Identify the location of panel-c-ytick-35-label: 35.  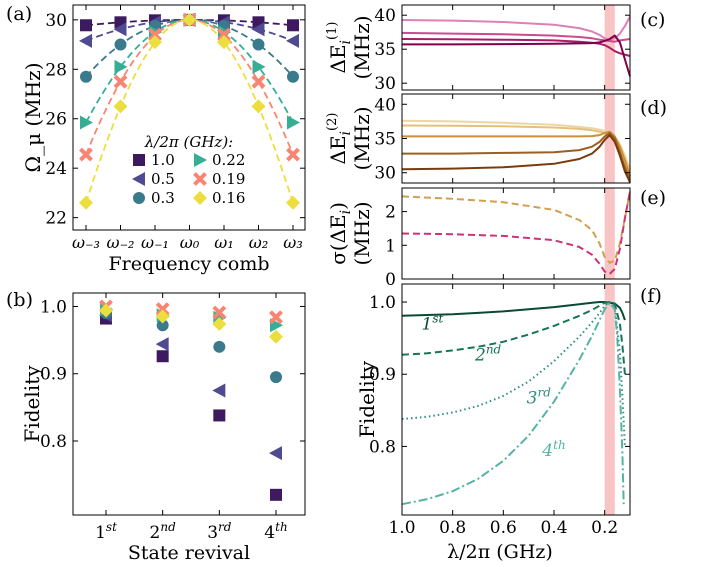
(385, 50).